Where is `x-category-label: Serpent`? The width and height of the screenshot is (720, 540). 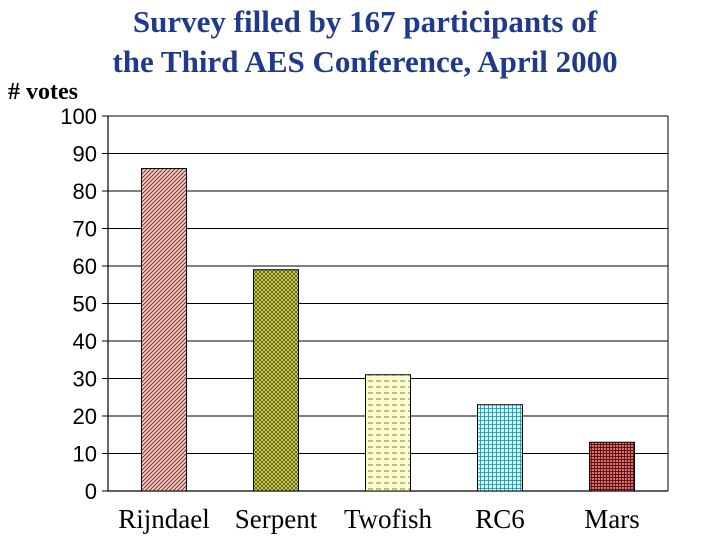 x-category-label: Serpent is located at coordinates (276, 519).